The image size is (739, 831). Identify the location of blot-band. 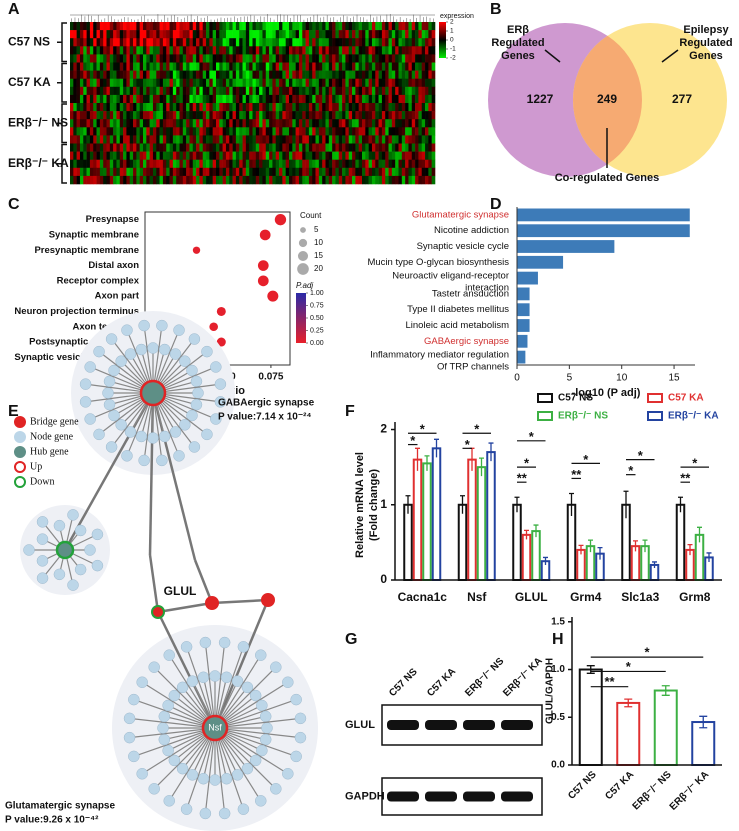
(403, 796).